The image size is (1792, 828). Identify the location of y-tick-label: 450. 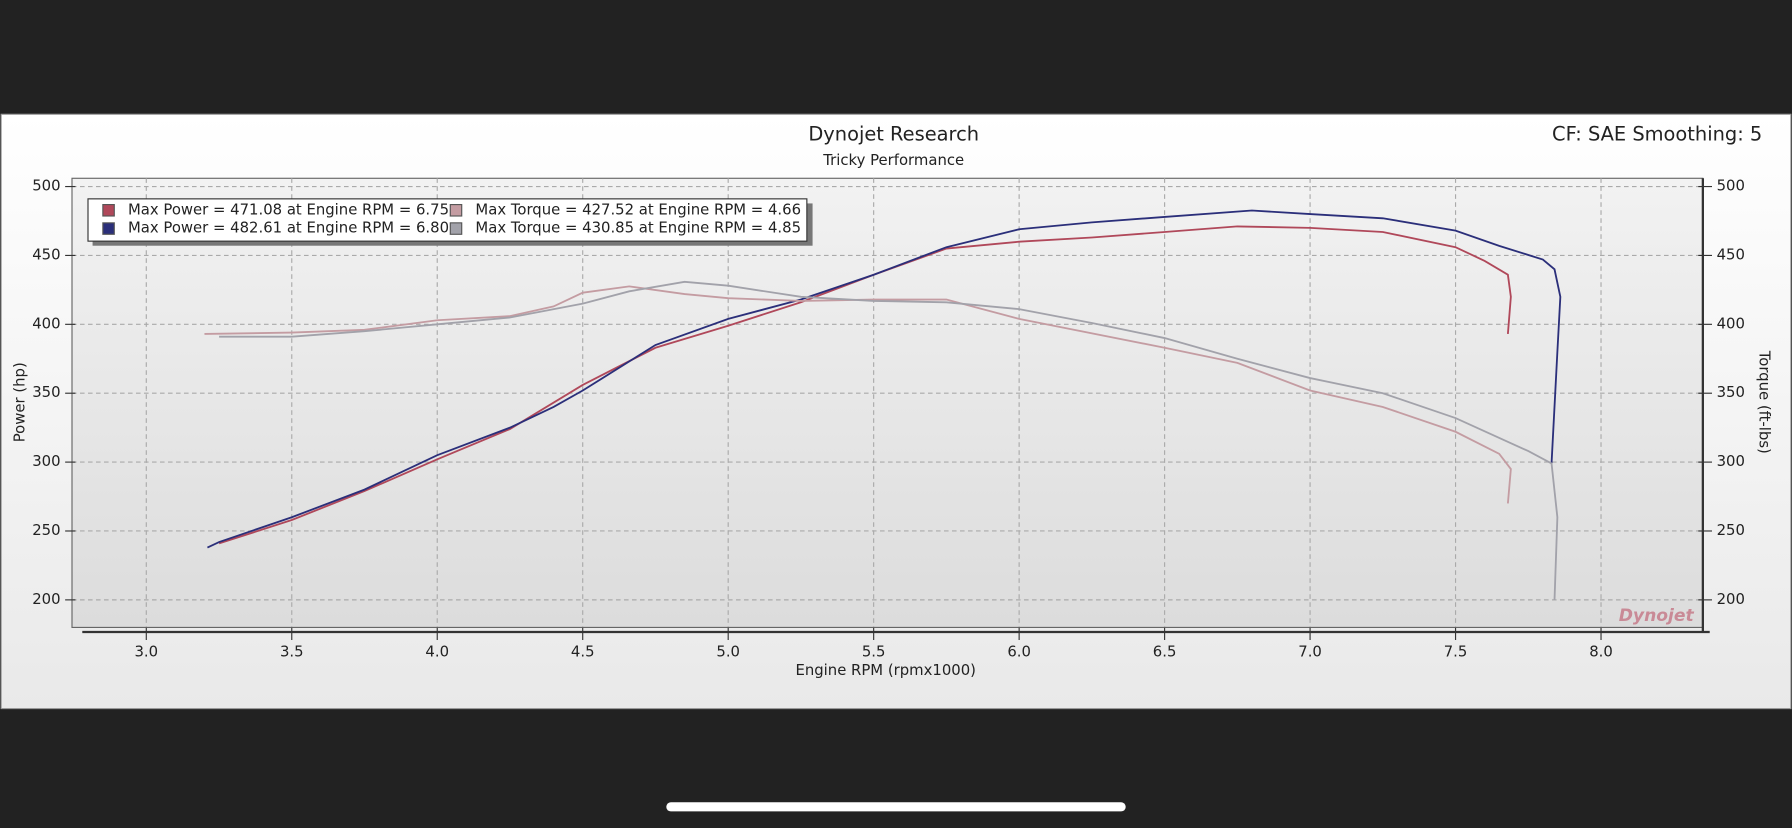
(46, 254).